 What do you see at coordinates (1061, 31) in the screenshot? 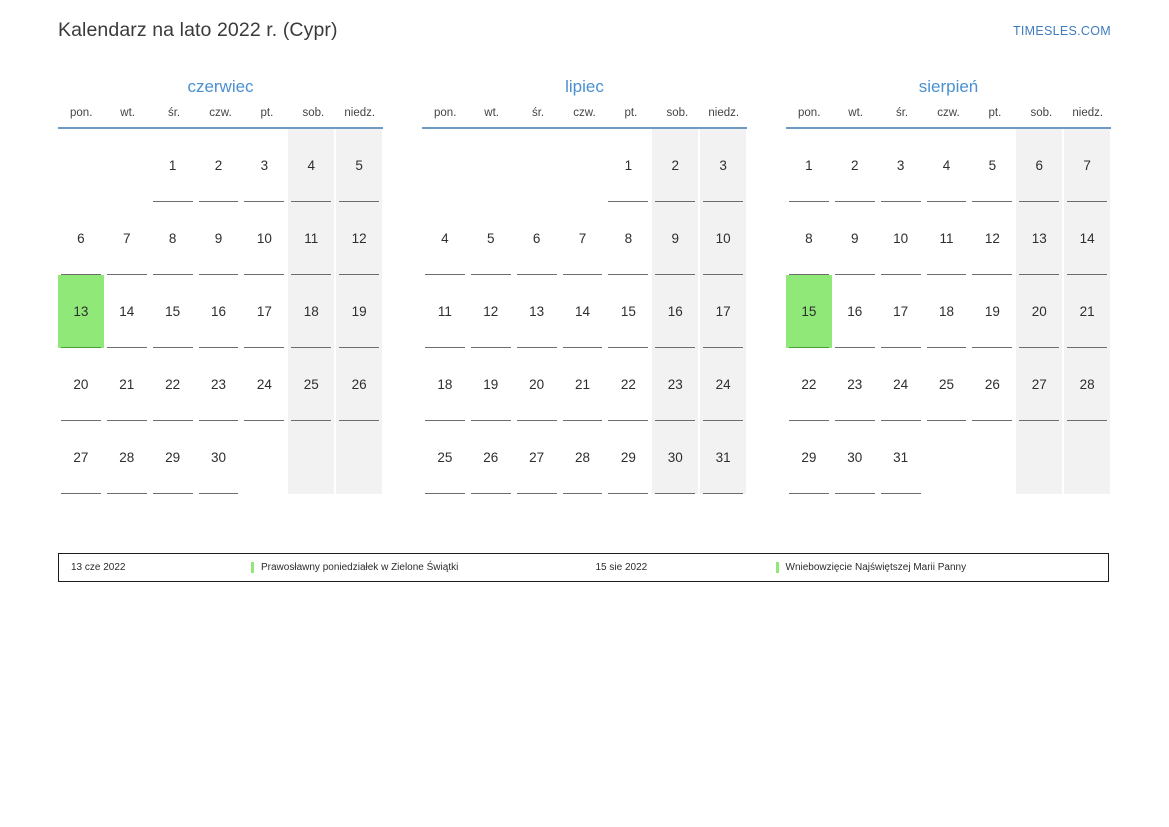
I see `brand-logo-link: TIMESLES.COM` at bounding box center [1061, 31].